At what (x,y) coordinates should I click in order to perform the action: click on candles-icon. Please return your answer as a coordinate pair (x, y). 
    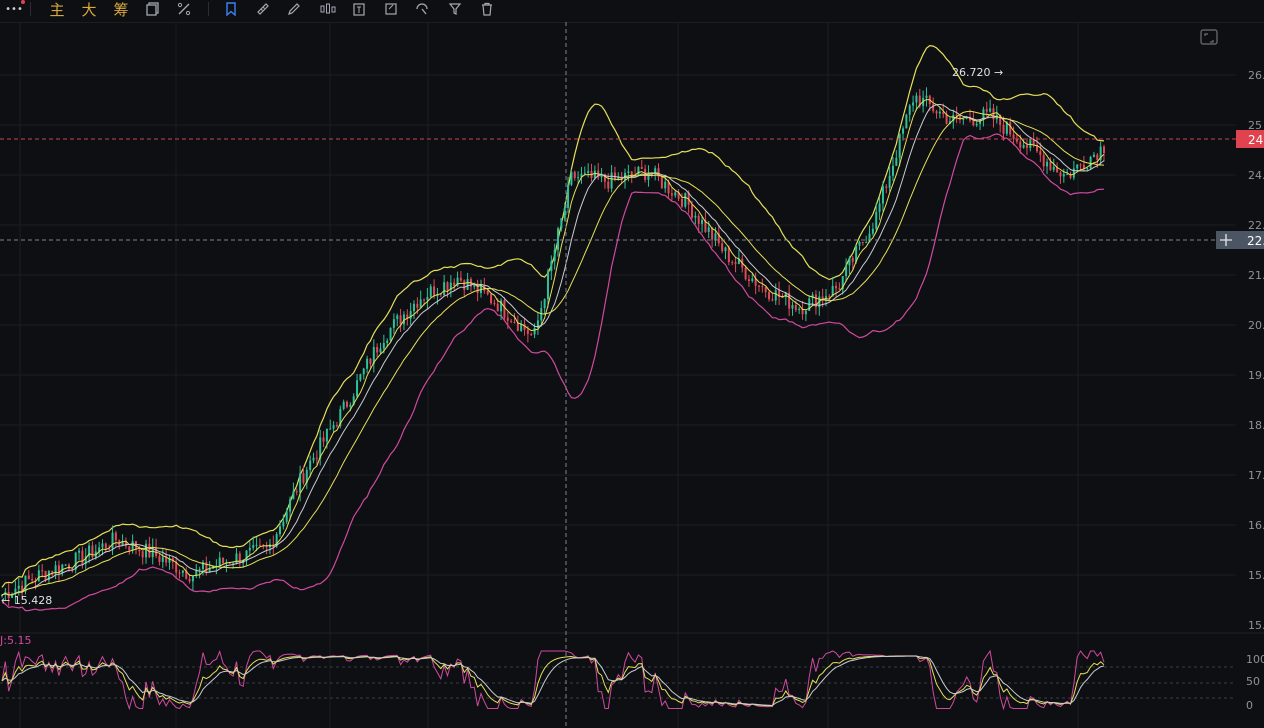
    Looking at the image, I should click on (328, 9).